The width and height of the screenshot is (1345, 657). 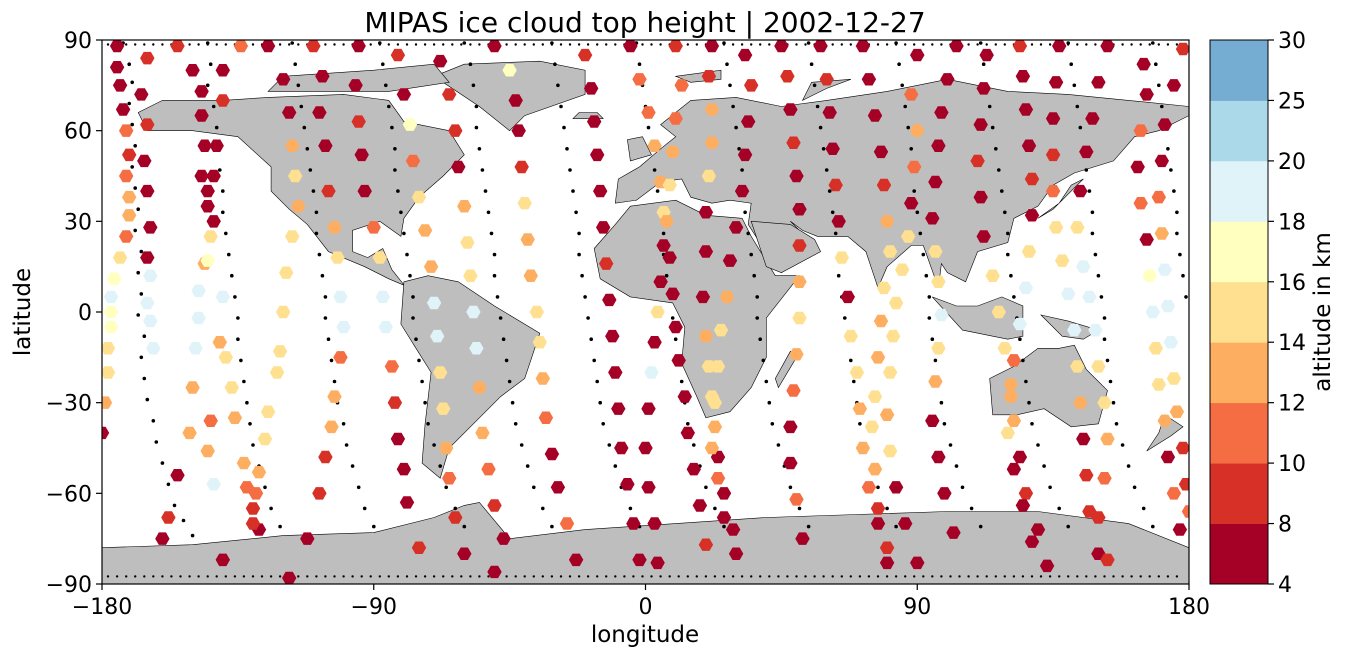 I want to click on colorbar-segment, so click(x=1239, y=554).